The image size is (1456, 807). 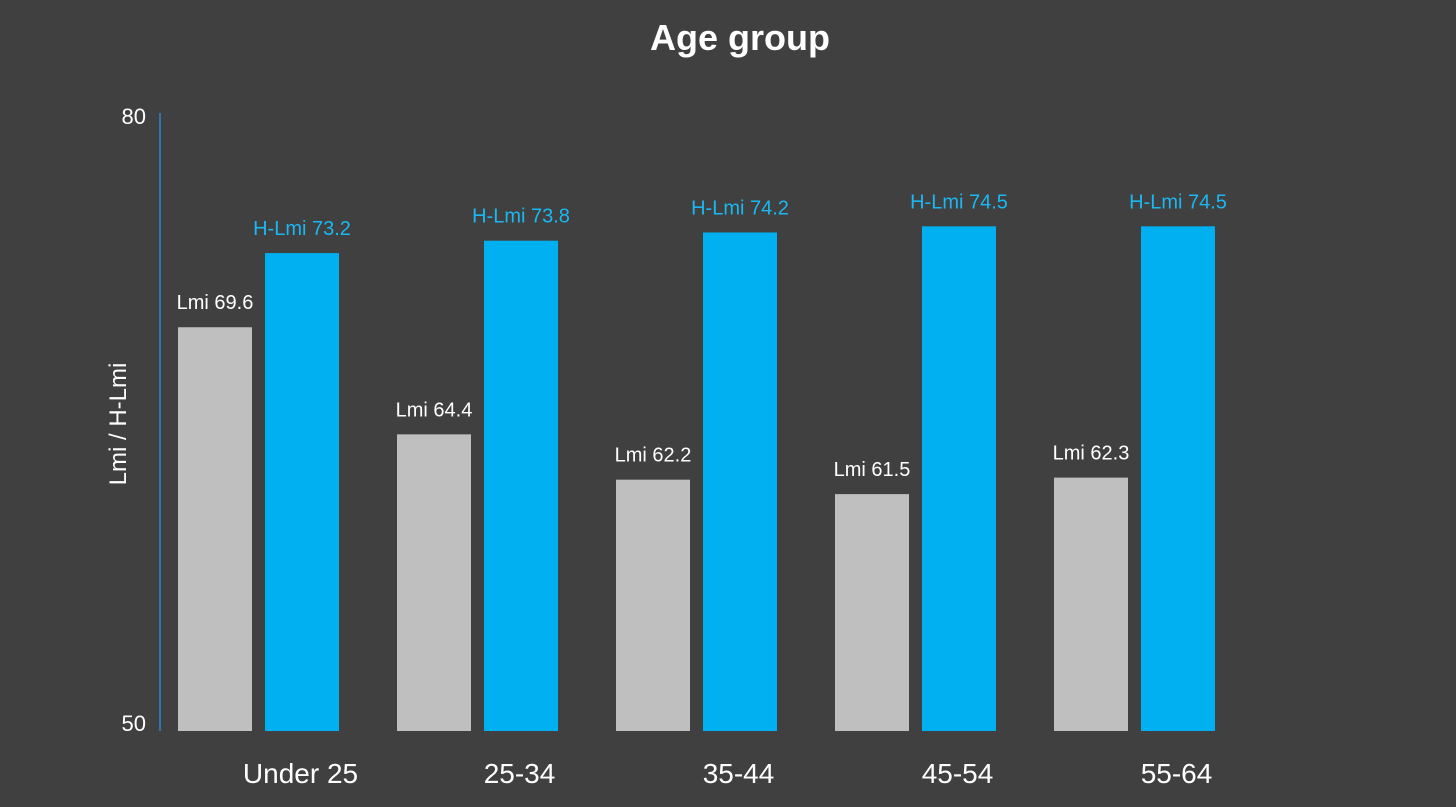 I want to click on x-tick-label-1: Under 25, so click(x=300, y=773).